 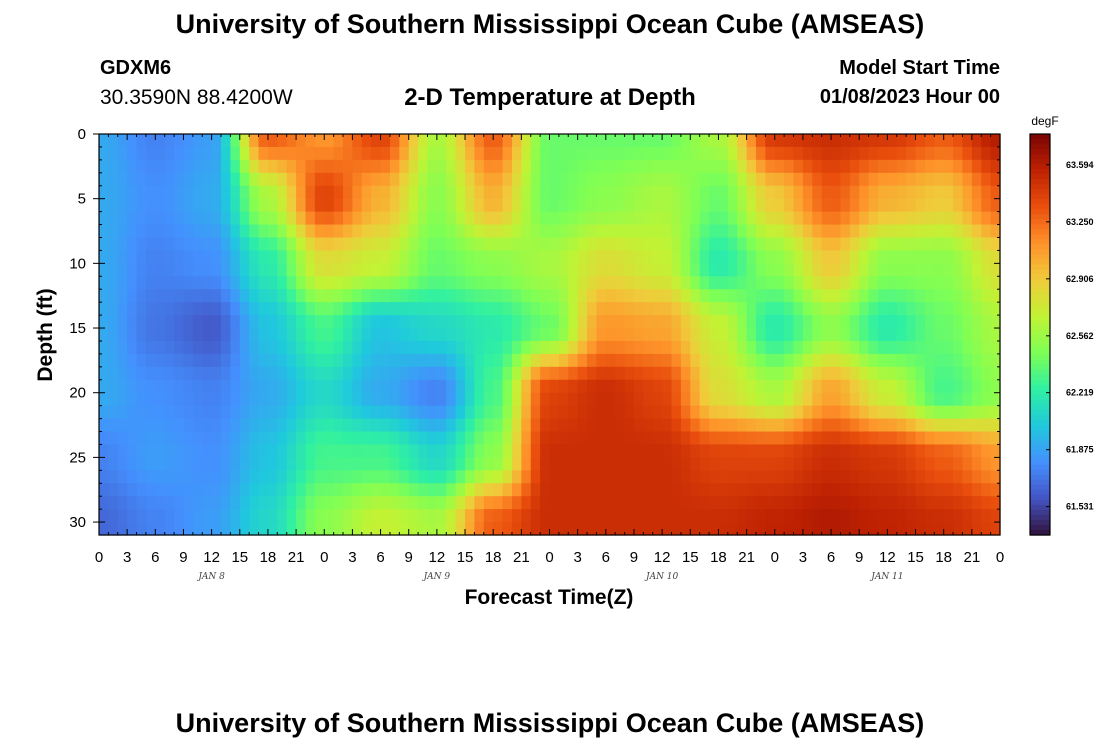 I want to click on y-tick-label: 0, so click(x=82, y=134).